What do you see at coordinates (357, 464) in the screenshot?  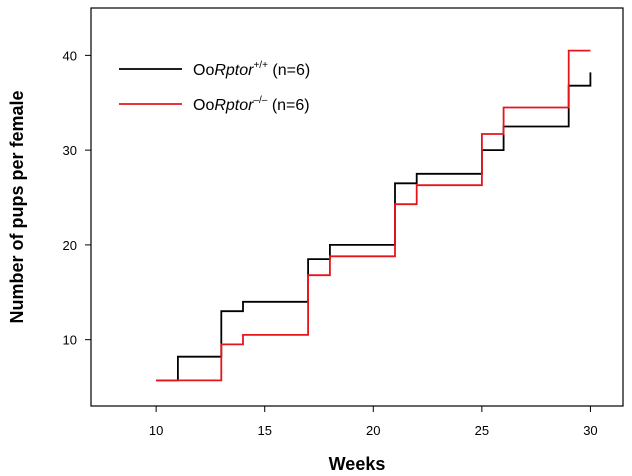 I see `x-axis-title: Weeks` at bounding box center [357, 464].